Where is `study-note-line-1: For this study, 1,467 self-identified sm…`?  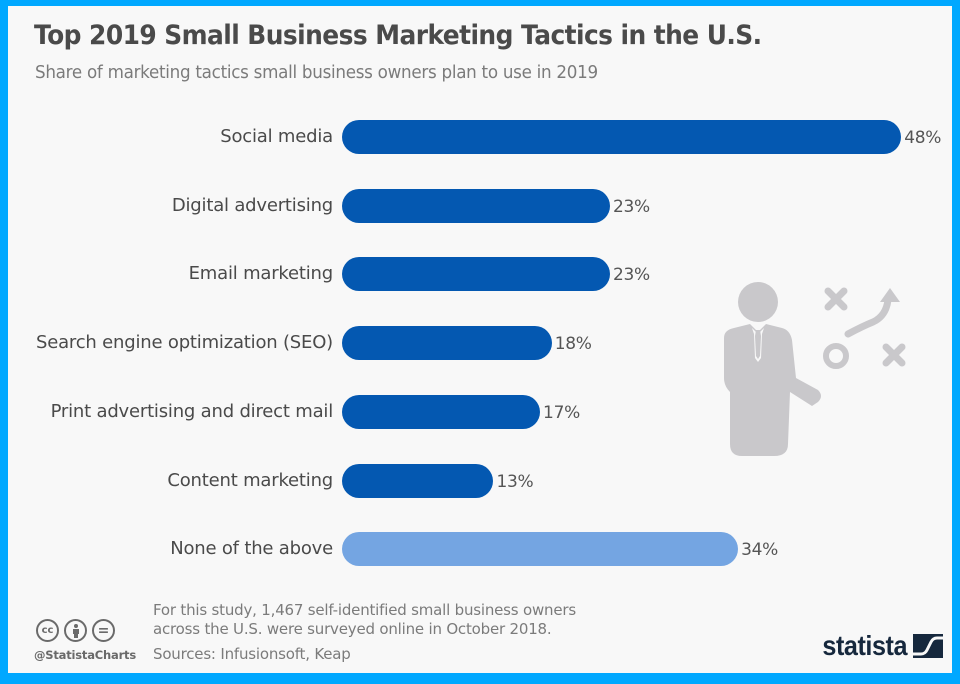
study-note-line-1: For this study, 1,467 self-identified sm… is located at coordinates (364, 610).